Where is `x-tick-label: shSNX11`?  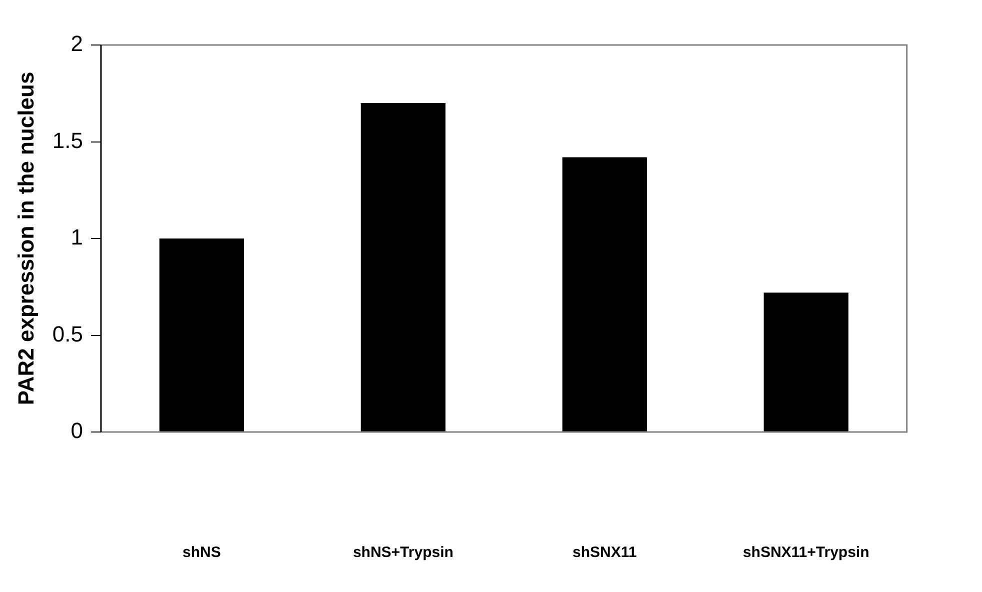
x-tick-label: shSNX11 is located at coordinates (604, 553).